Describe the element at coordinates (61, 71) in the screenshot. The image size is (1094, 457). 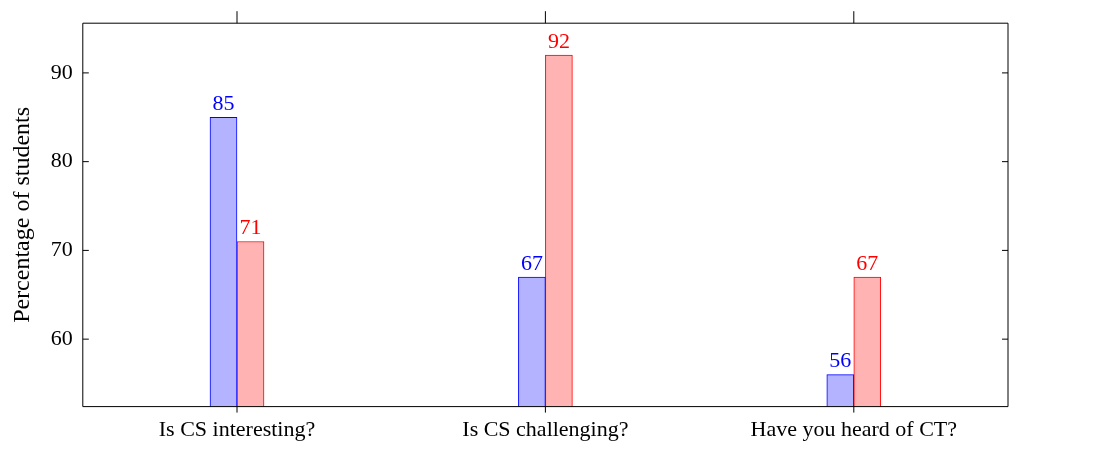
I see `y-tick-label: 90` at that location.